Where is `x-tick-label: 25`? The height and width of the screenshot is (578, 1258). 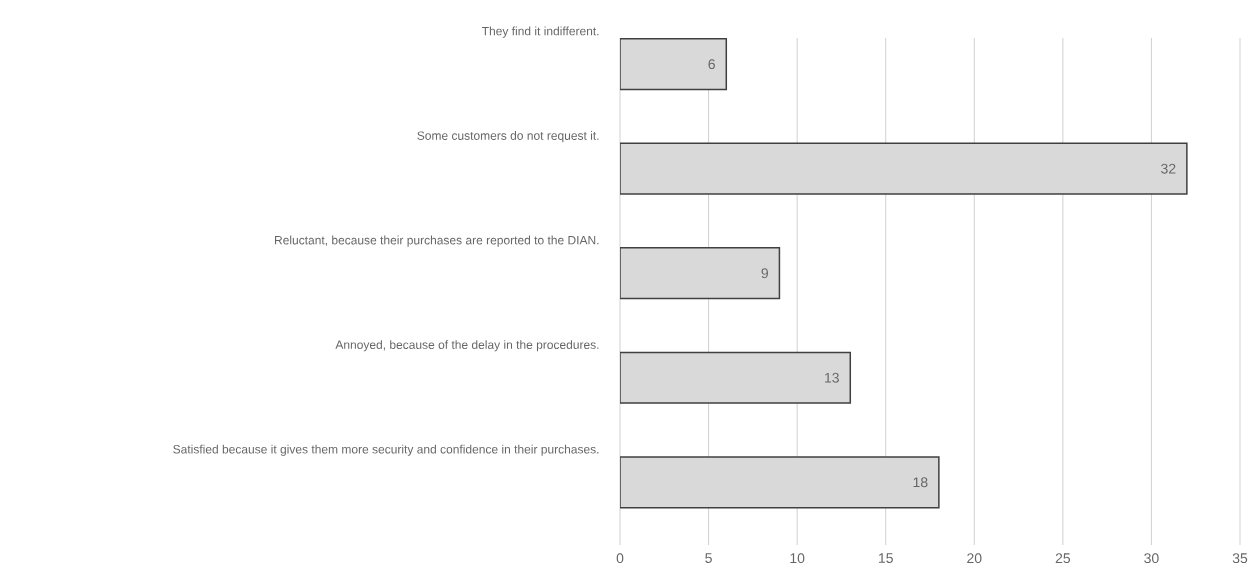 x-tick-label: 25 is located at coordinates (1063, 558).